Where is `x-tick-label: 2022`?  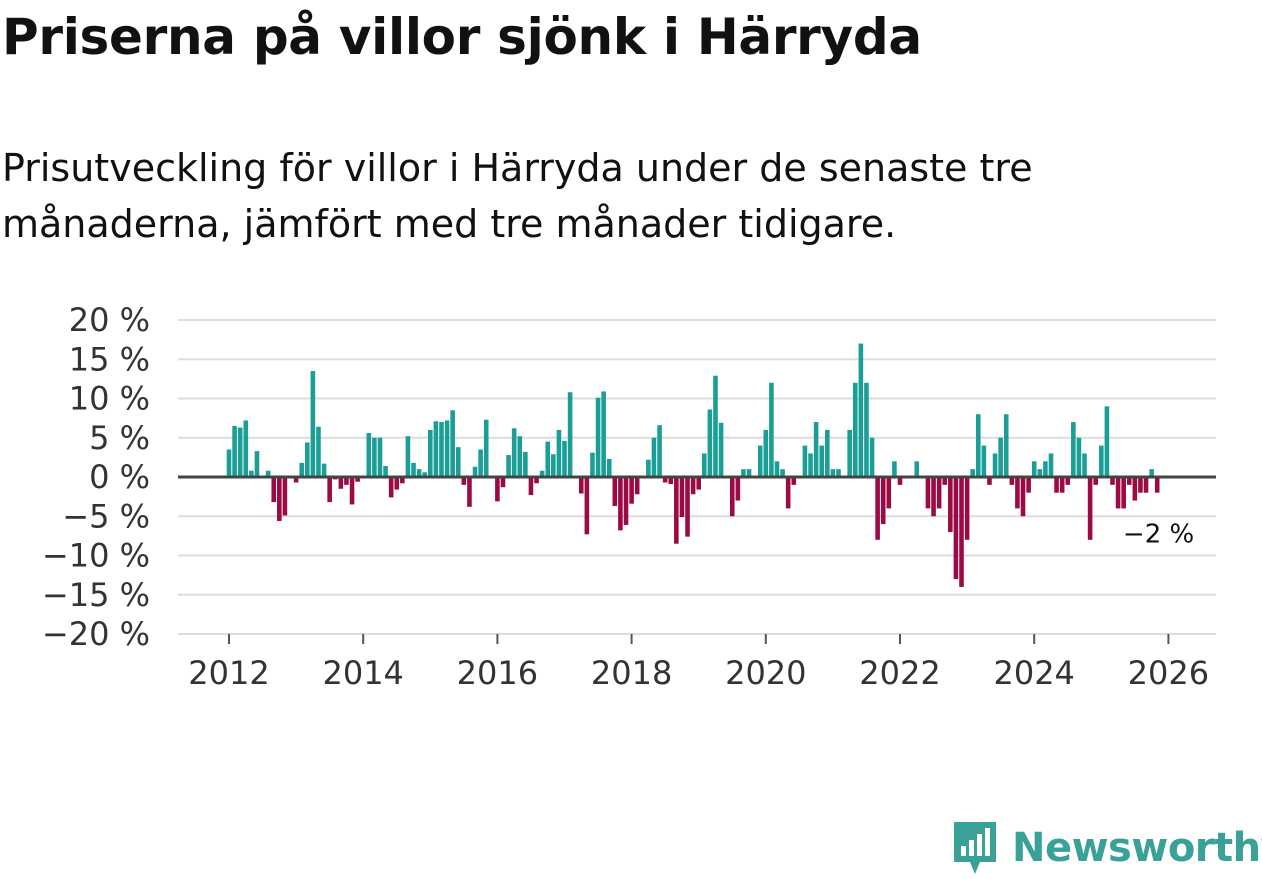 x-tick-label: 2022 is located at coordinates (899, 673).